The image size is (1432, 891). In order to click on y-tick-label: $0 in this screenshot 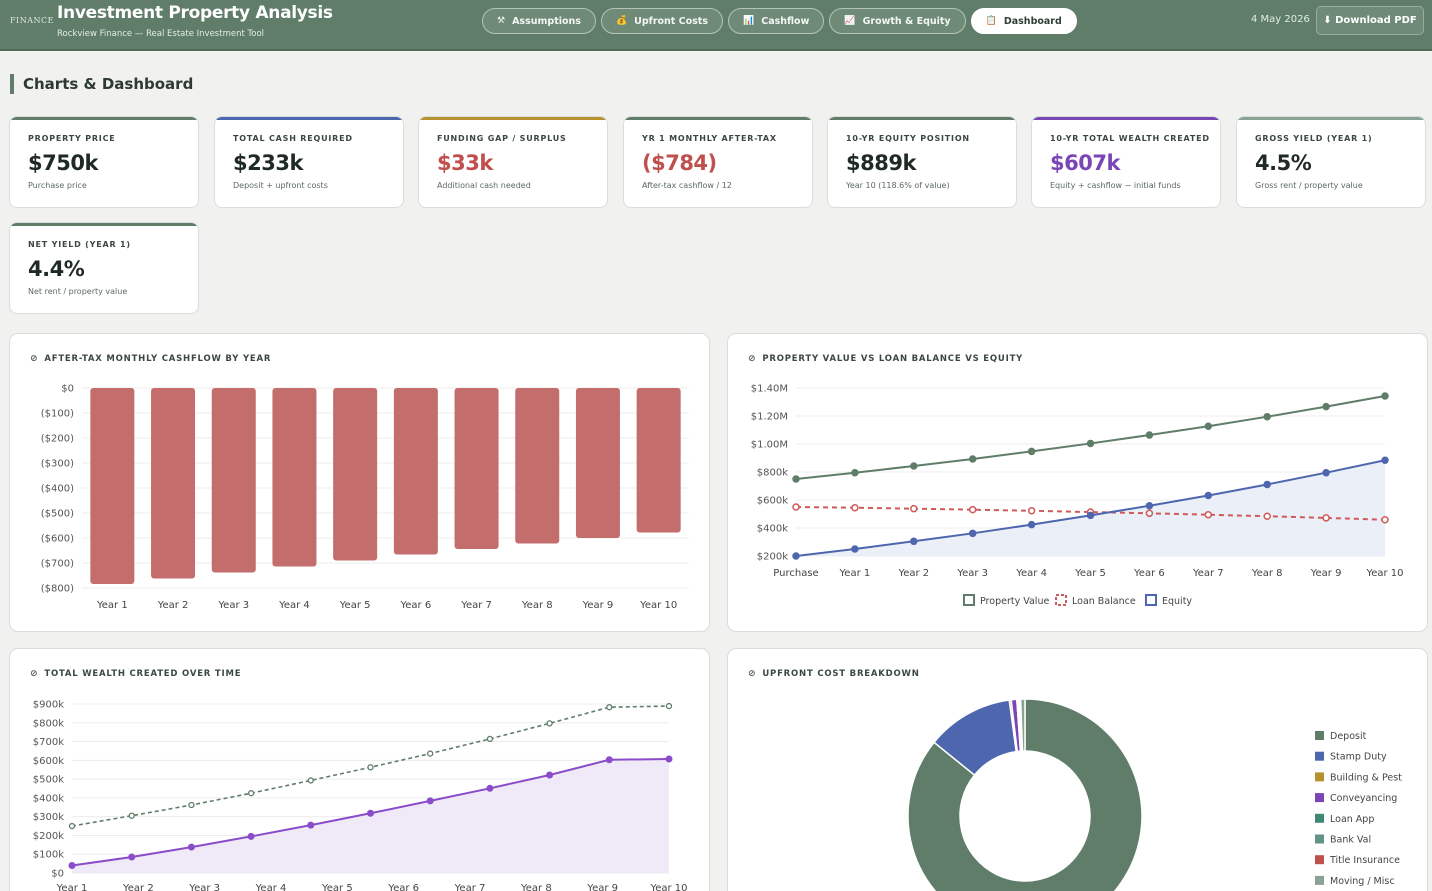, I will do `click(57, 874)`.